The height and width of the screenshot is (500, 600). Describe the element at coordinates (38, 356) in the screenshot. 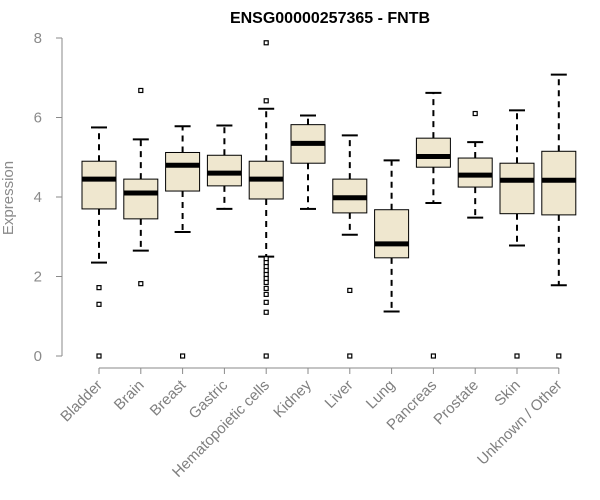

I see `y-tick-label: 0` at that location.